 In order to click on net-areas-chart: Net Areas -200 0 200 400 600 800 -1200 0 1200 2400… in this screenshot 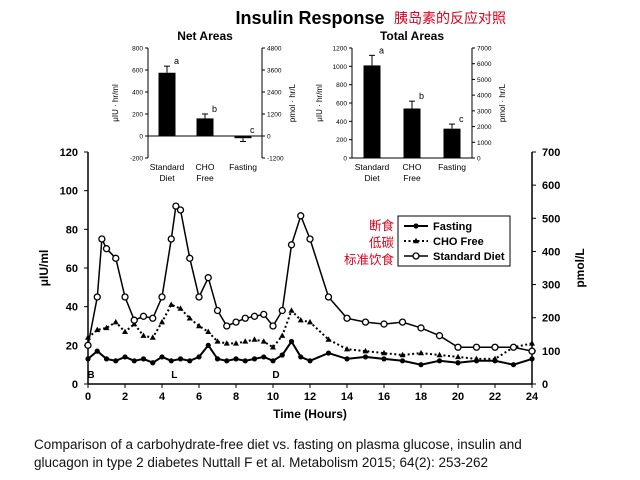, I will do `click(204, 106)`.